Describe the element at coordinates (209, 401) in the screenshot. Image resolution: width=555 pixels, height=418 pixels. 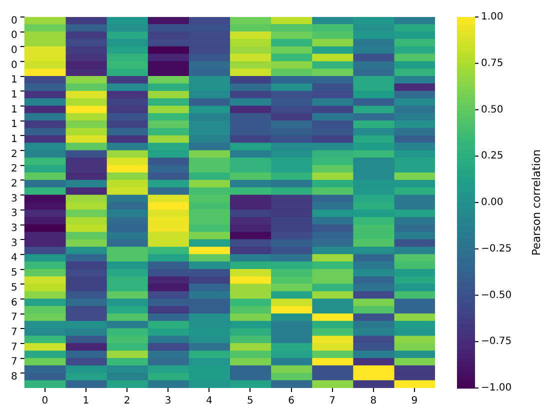
I see `x-tick-label: 4` at that location.